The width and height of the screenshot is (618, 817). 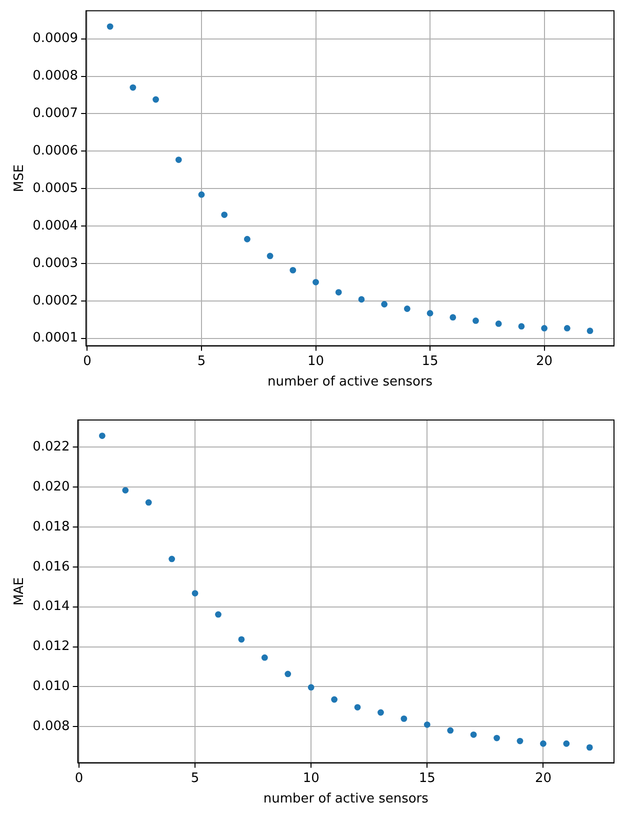 What do you see at coordinates (55, 226) in the screenshot?
I see `y-tick-label: 0.0004` at bounding box center [55, 226].